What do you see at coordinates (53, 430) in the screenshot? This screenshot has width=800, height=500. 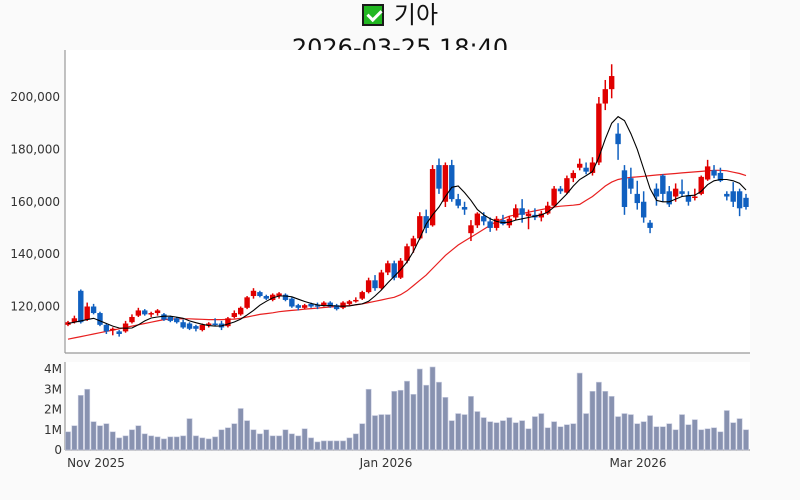 I see `volume-axis-tick: 1M` at bounding box center [53, 430].